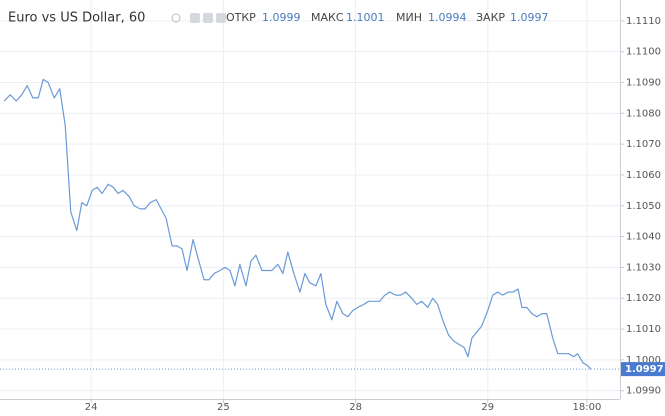 The image size is (665, 416). I want to click on y-tick-label: 1.1090, so click(643, 83).